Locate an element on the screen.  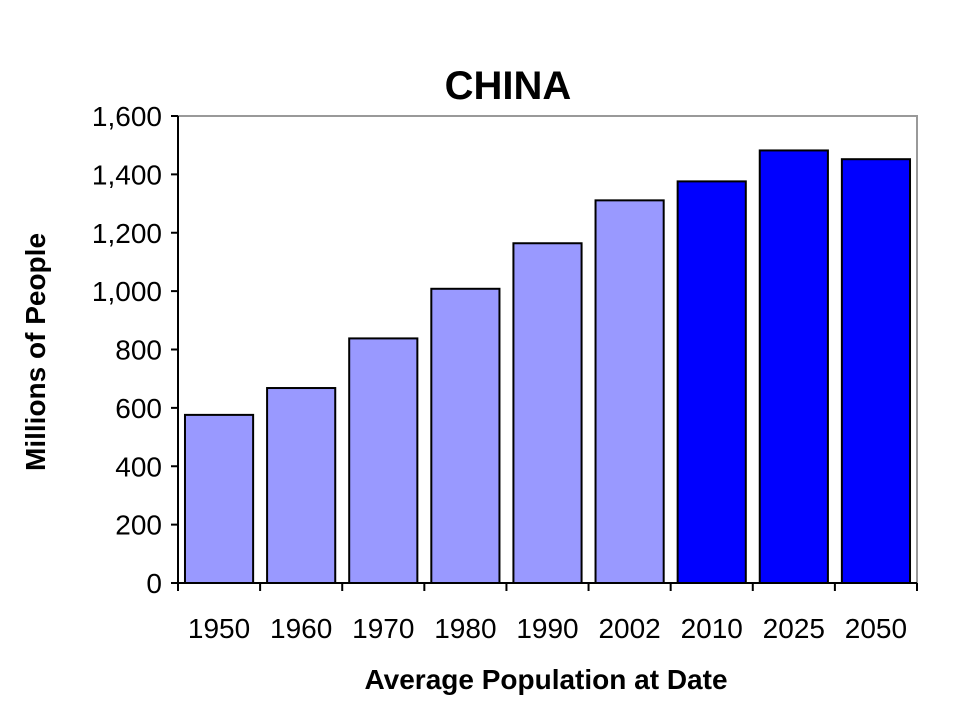
y-tick-label: 0 is located at coordinates (154, 583).